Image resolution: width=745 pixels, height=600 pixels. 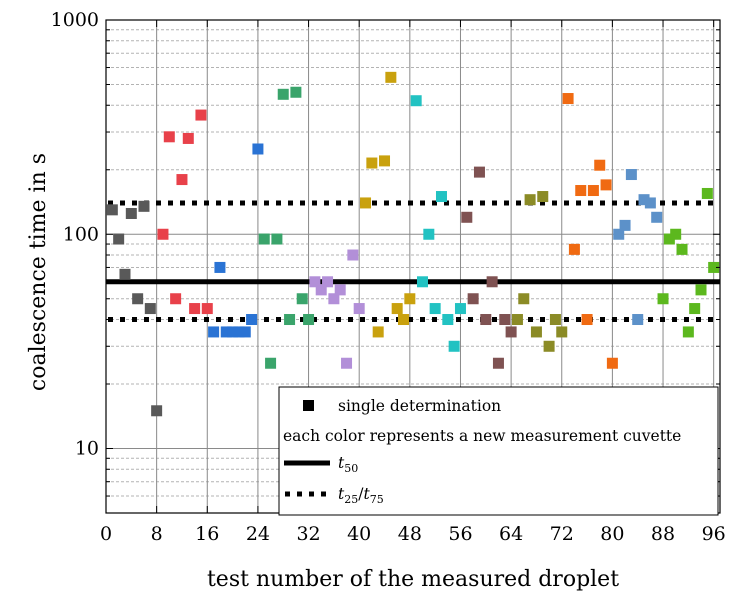 I want to click on x-tick-label: 24, so click(x=258, y=534).